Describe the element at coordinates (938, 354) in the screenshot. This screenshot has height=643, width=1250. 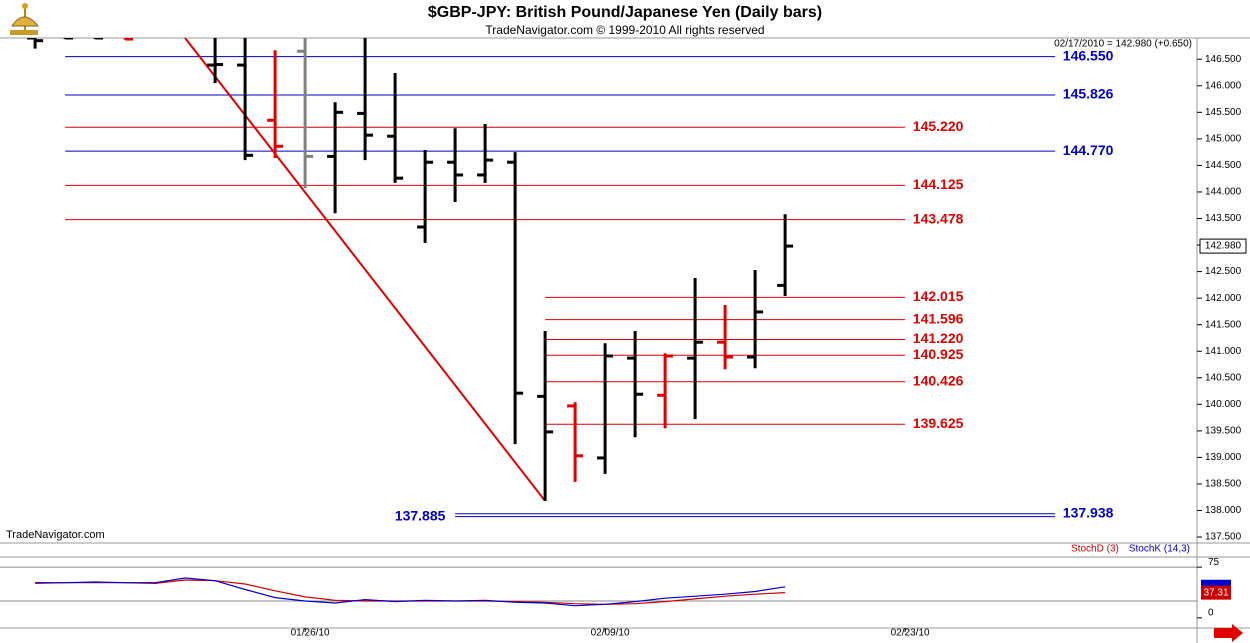
I see `level-label: 140.925` at that location.